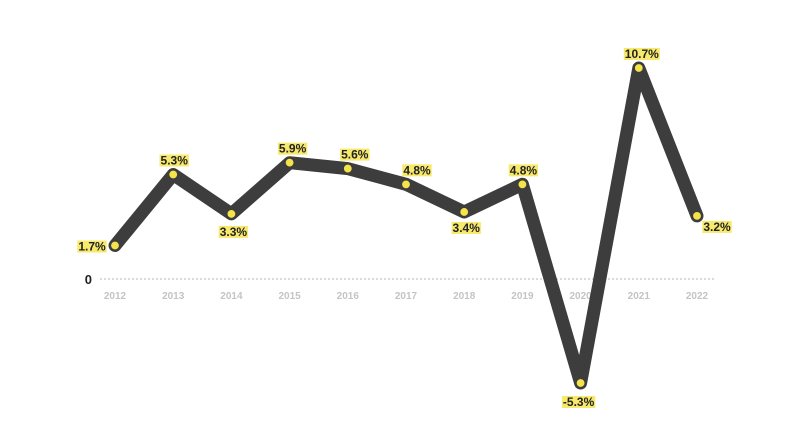 Image resolution: width=795 pixels, height=446 pixels. I want to click on x-tick-label: 2016, so click(348, 296).